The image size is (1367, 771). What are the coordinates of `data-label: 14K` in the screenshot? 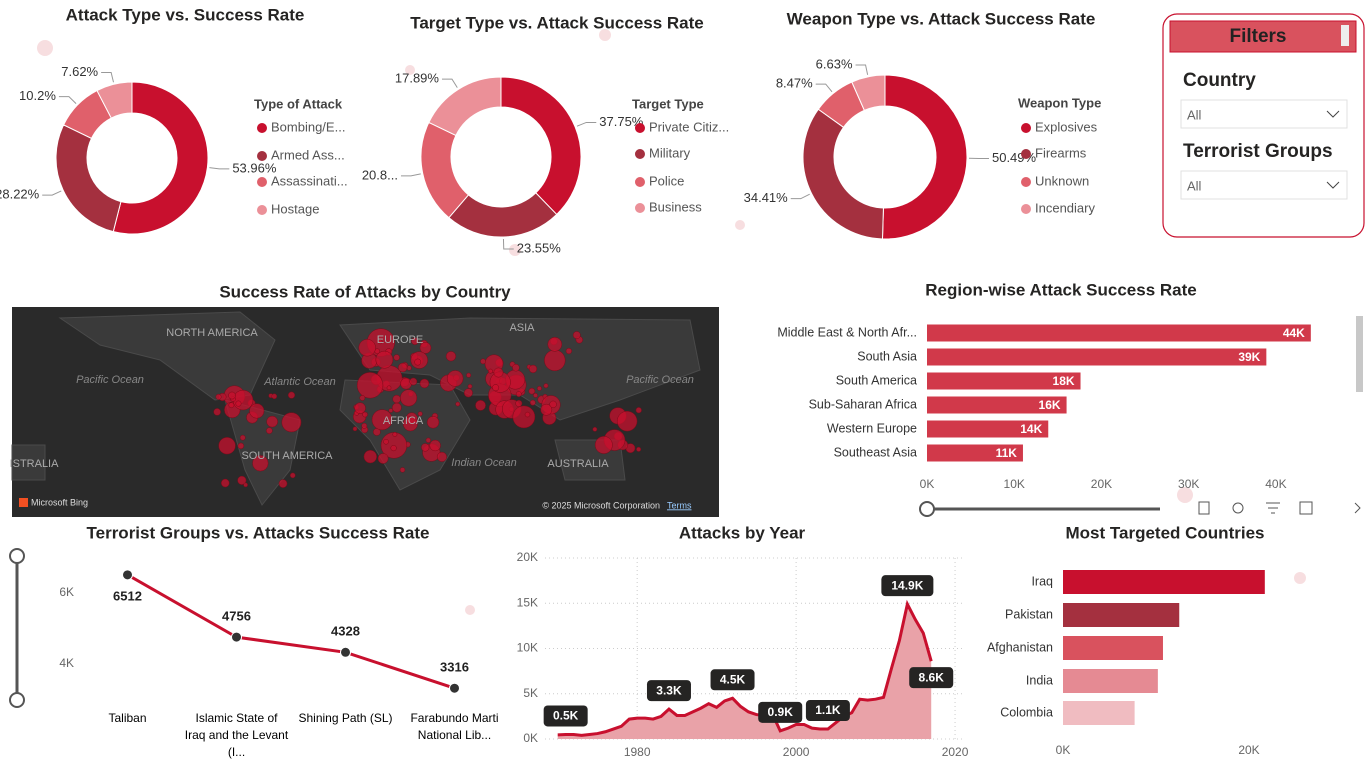 It's located at (1031, 429).